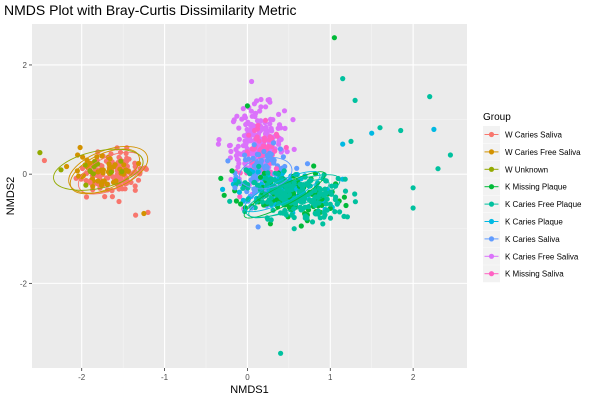 This screenshot has height=400, width=600. Describe the element at coordinates (330, 377) in the screenshot. I see `x-tick-label: 1` at that location.